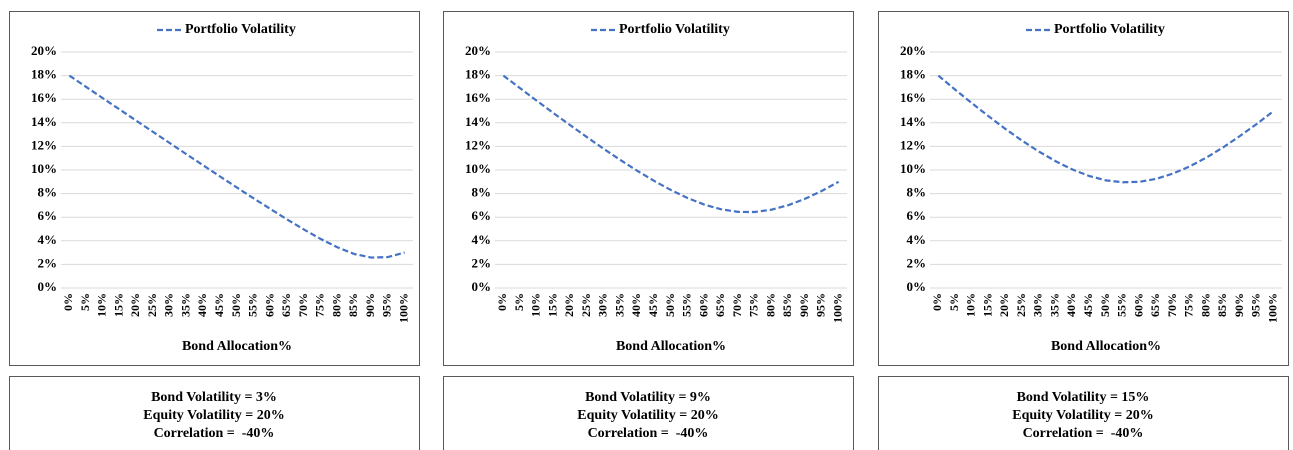 The image size is (1293, 450). Describe the element at coordinates (1083, 397) in the screenshot. I see `info-line: Bond Volatility = 15%` at that location.